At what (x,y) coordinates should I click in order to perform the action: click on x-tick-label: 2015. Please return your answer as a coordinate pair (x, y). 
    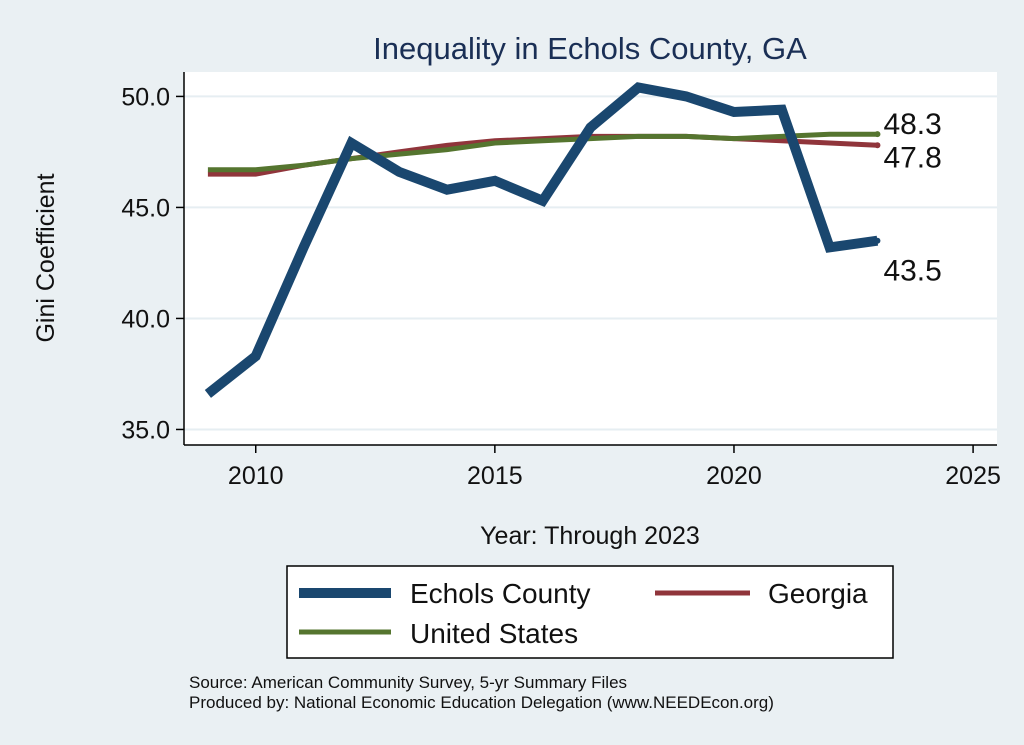
    Looking at the image, I should click on (495, 476).